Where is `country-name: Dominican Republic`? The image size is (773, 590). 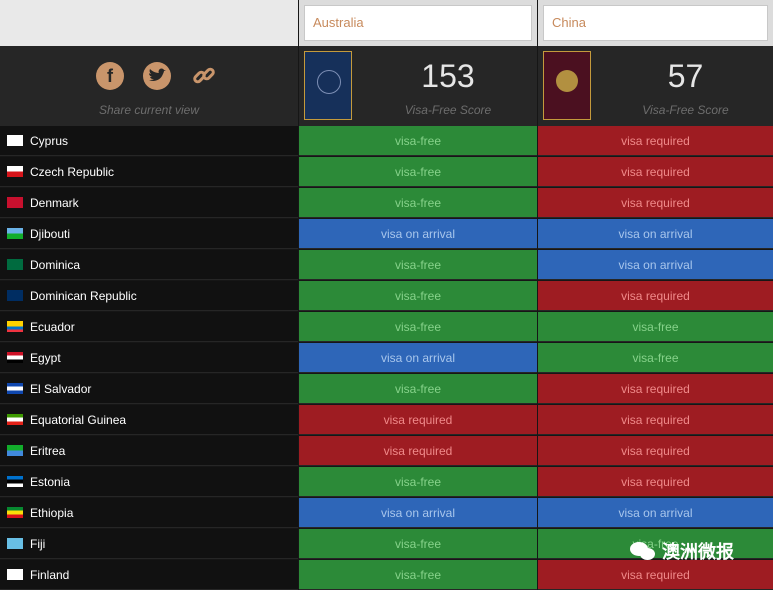 country-name: Dominican Republic is located at coordinates (83, 296).